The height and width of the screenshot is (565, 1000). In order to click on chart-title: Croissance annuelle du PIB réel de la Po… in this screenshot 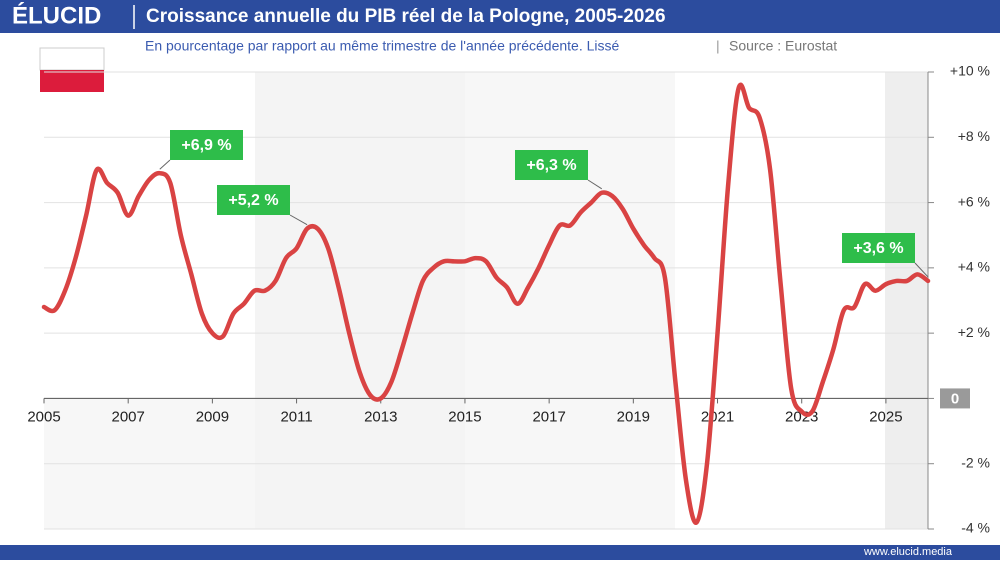, I will do `click(406, 16)`.